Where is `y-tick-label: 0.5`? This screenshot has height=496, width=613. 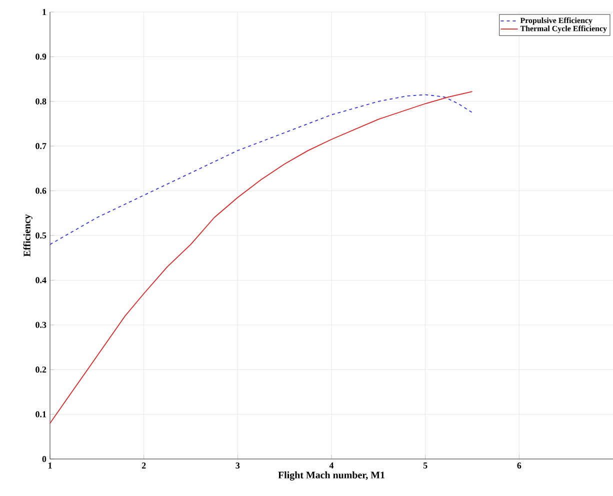
y-tick-label: 0.5 is located at coordinates (41, 235).